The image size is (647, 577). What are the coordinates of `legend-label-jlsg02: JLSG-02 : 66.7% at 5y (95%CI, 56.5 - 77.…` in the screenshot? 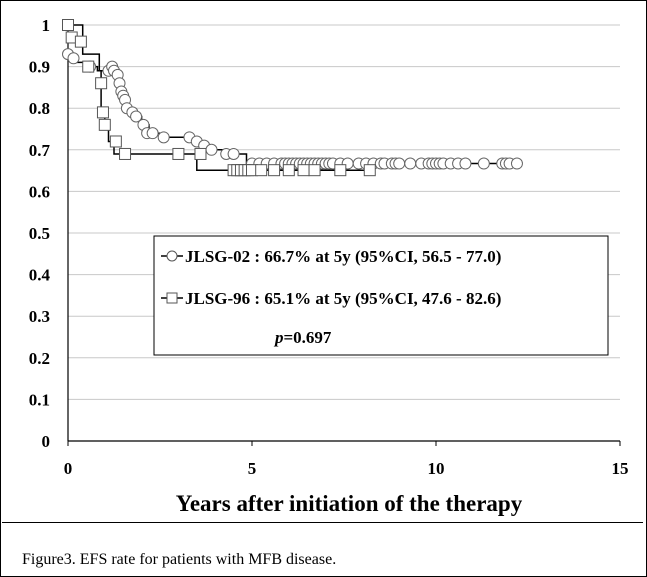 It's located at (343, 256).